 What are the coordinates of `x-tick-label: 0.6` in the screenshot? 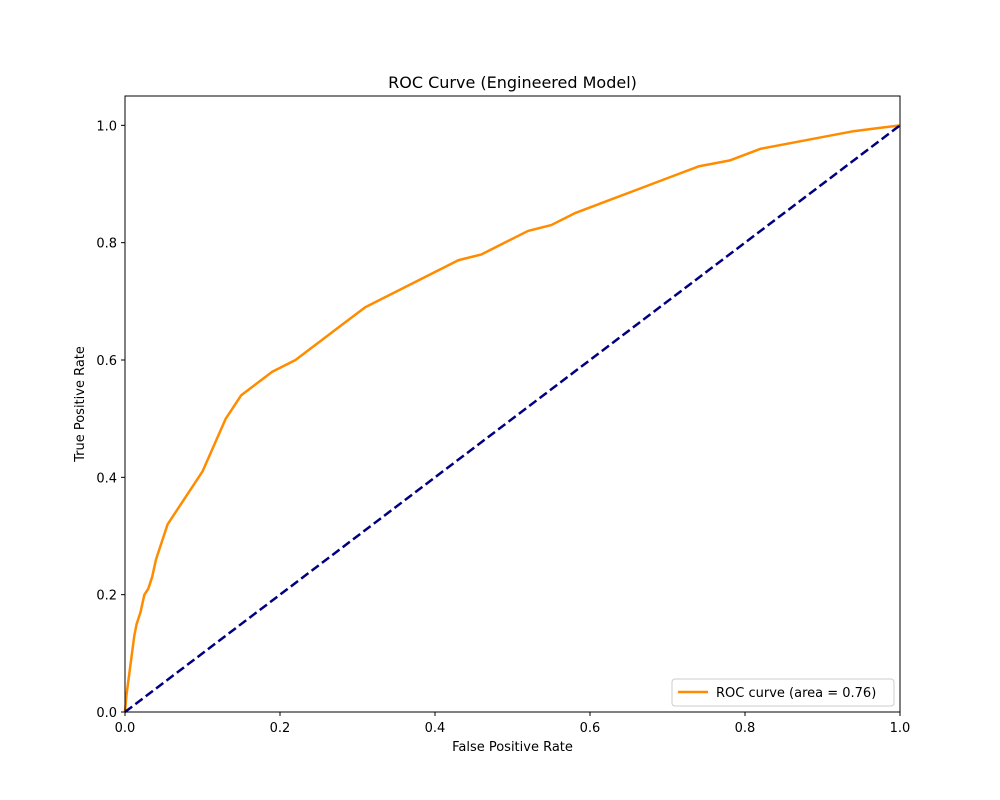 It's located at (590, 728).